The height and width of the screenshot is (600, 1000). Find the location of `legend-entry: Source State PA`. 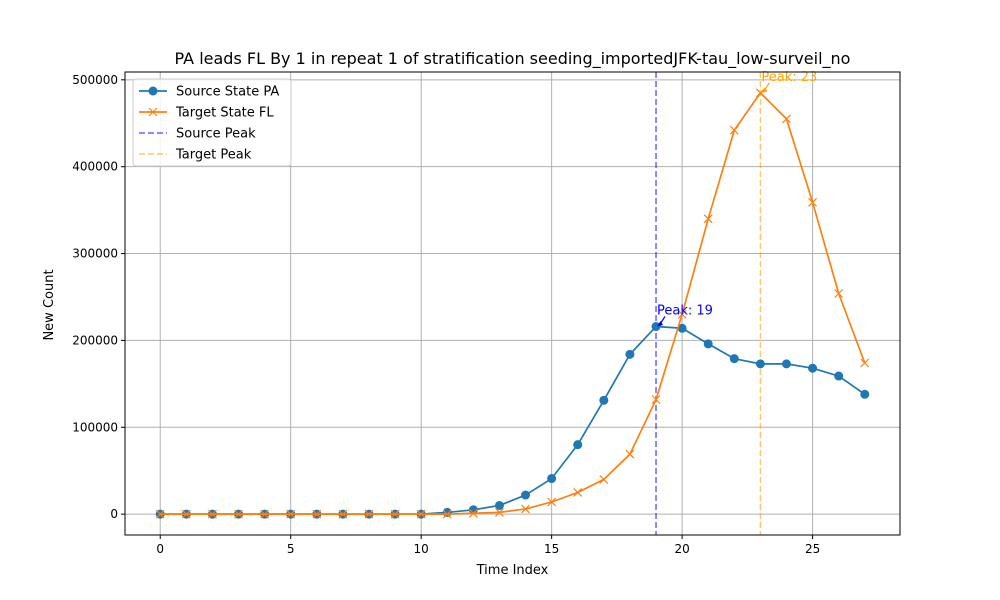

legend-entry: Source State PA is located at coordinates (209, 92).